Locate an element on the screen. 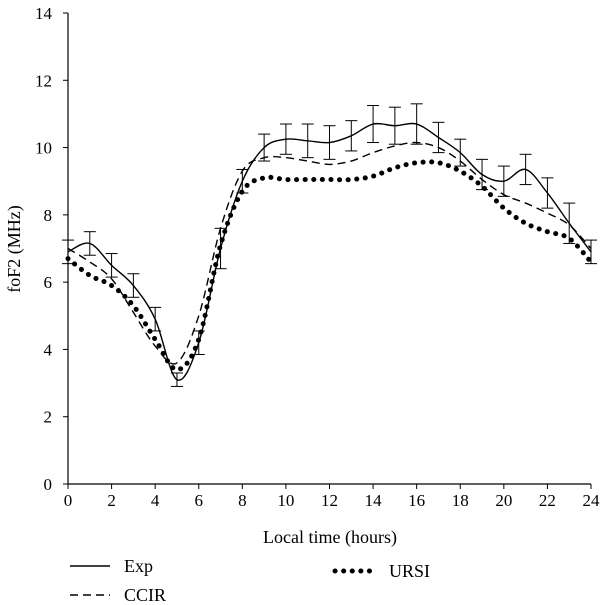 This screenshot has height=605, width=600. legend-item-ursi: URSI is located at coordinates (381, 571).